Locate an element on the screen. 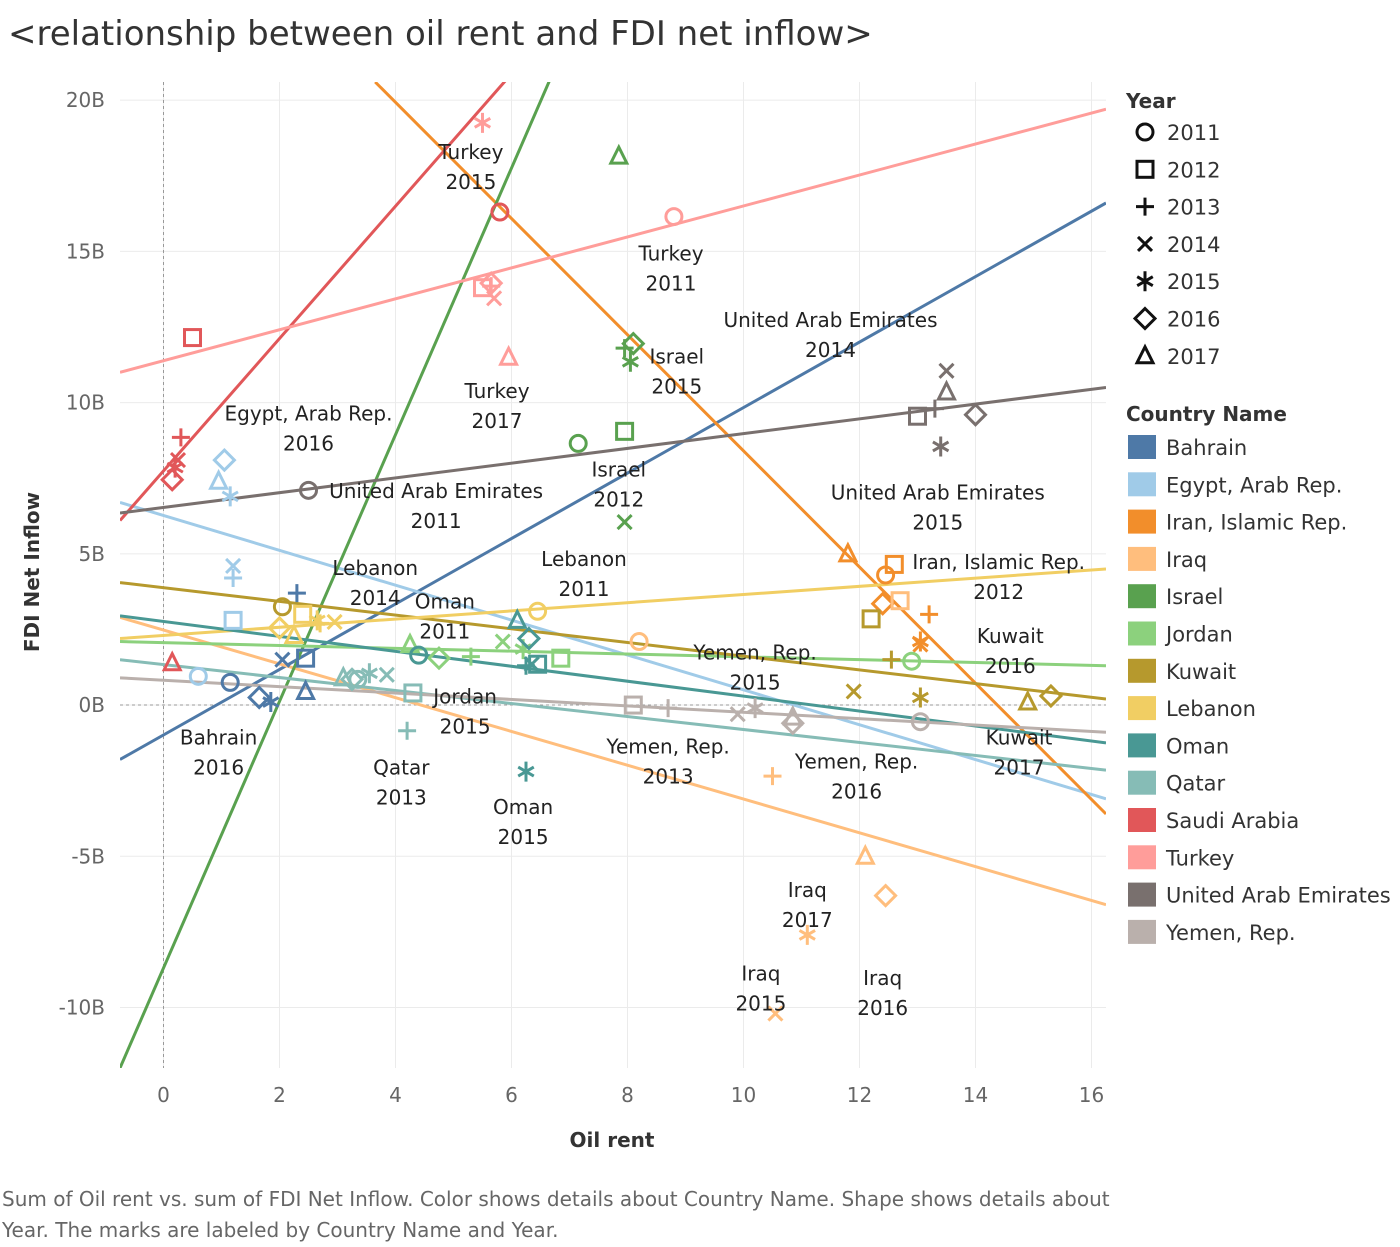 The height and width of the screenshot is (1247, 1400). country-legend-item: Yemen, Rep. is located at coordinates (1212, 932).